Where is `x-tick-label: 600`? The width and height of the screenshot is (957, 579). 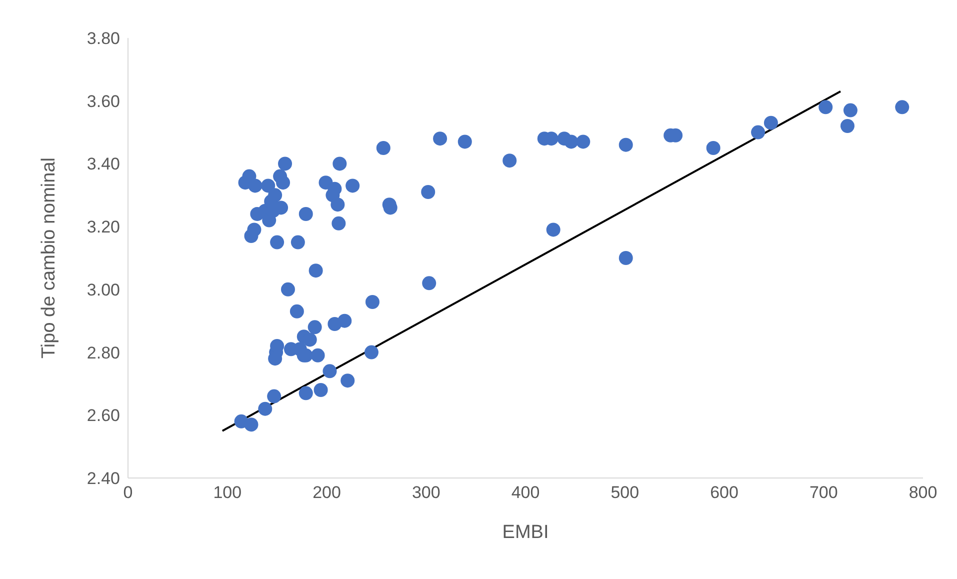
x-tick-label: 600 is located at coordinates (724, 492).